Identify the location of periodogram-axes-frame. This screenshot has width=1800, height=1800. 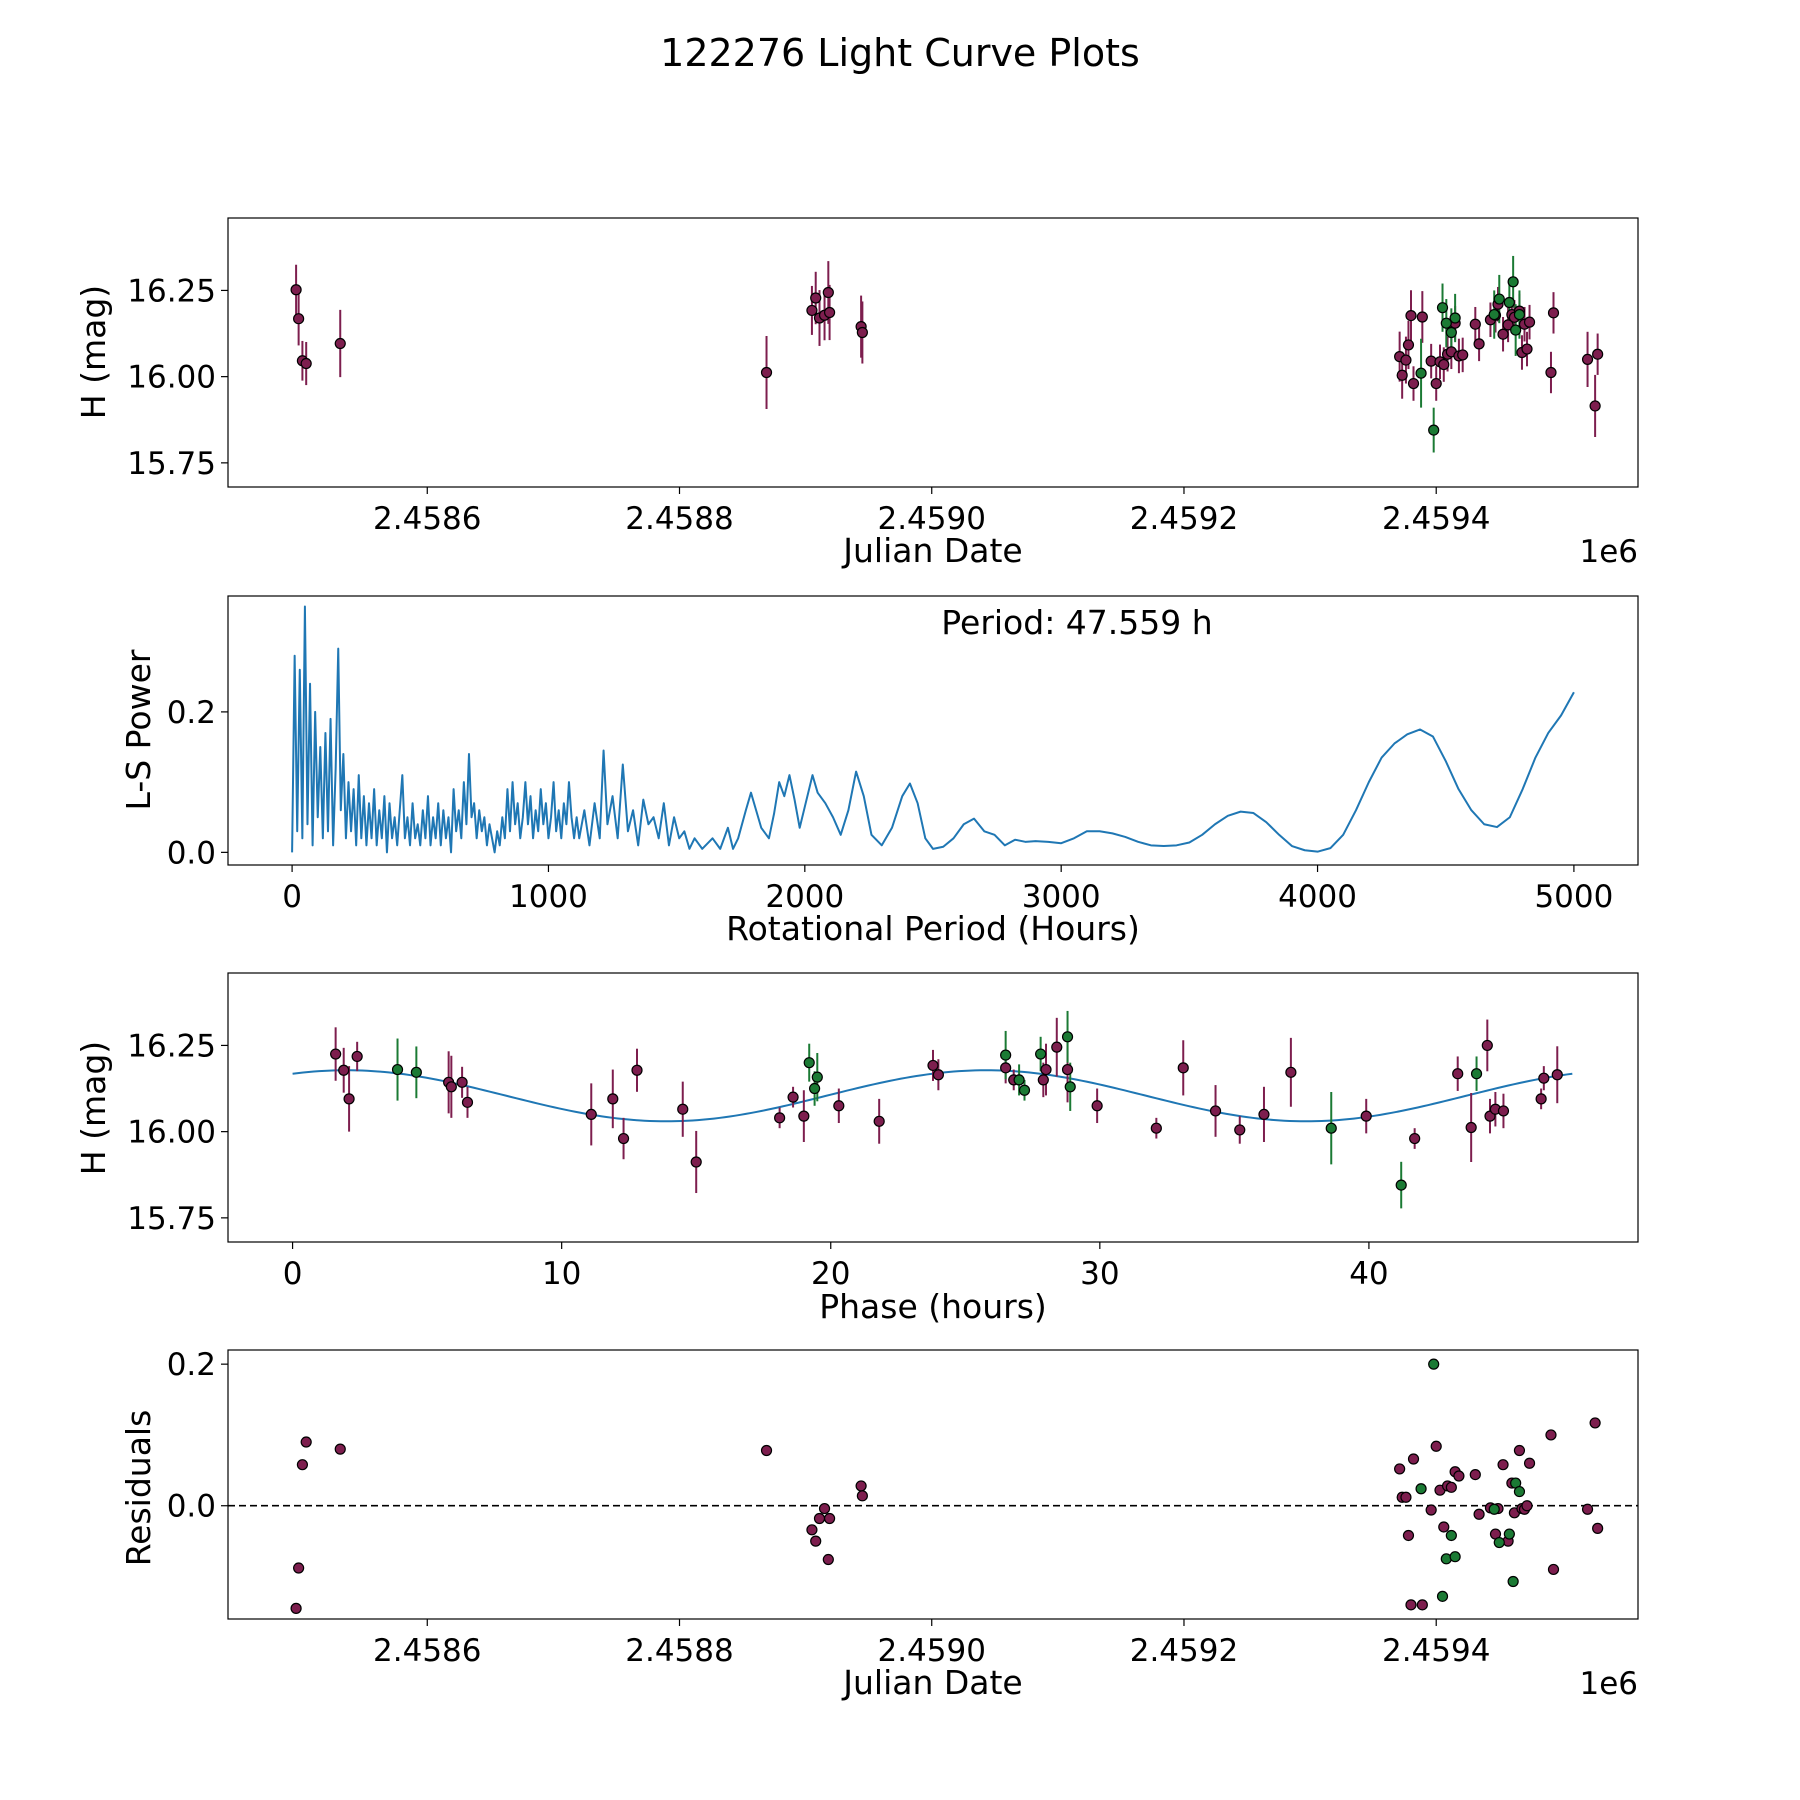
(933, 730).